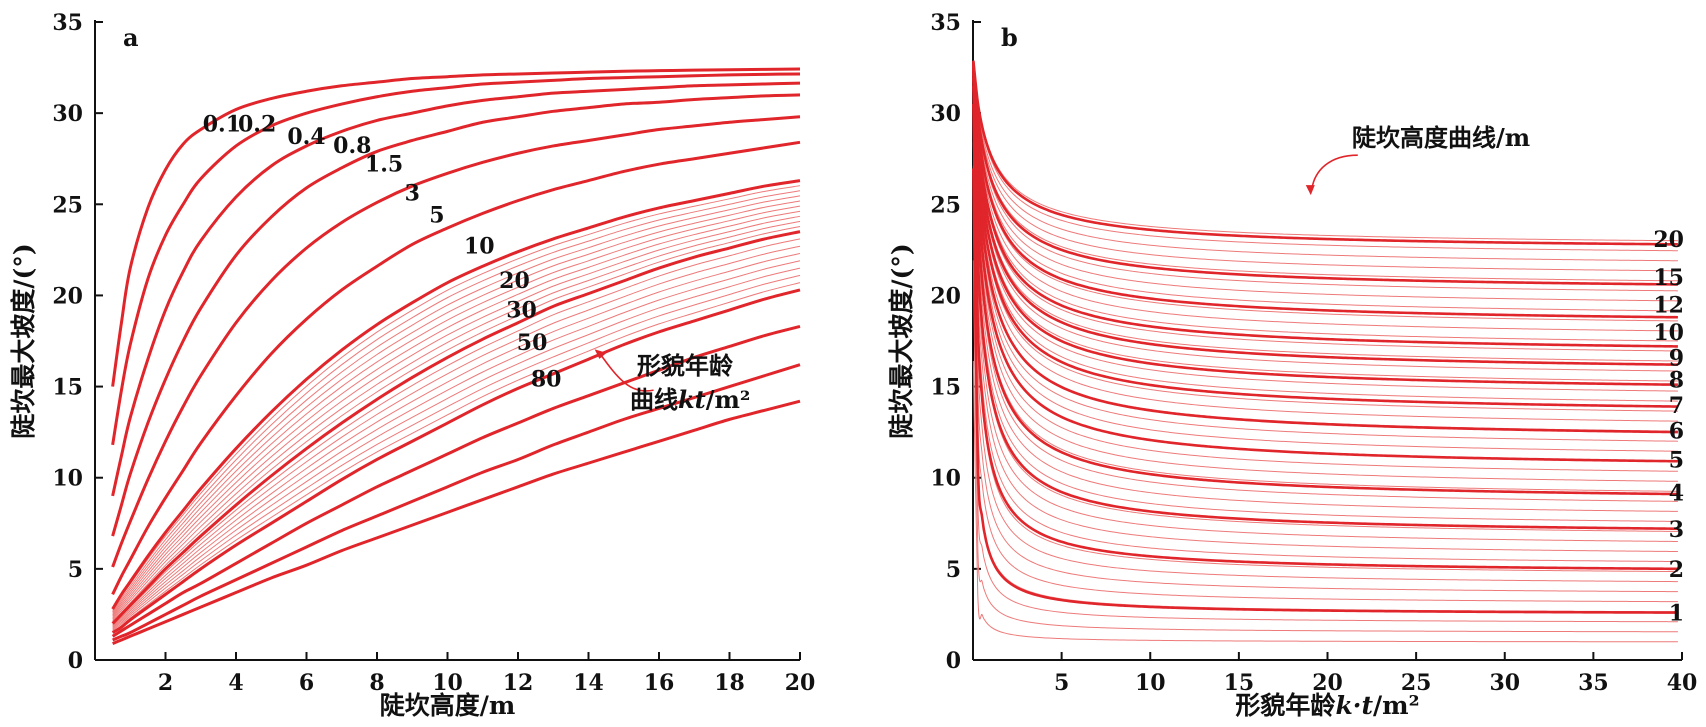 The image size is (1706, 727). Describe the element at coordinates (75, 570) in the screenshot. I see `a-y-tick-label: 5` at that location.